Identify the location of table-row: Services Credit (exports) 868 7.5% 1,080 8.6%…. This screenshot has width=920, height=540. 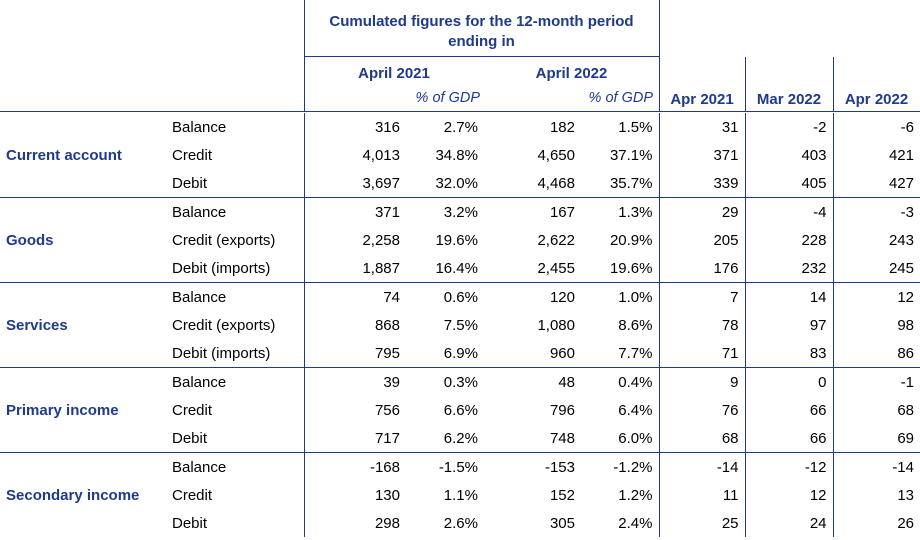
(460, 325).